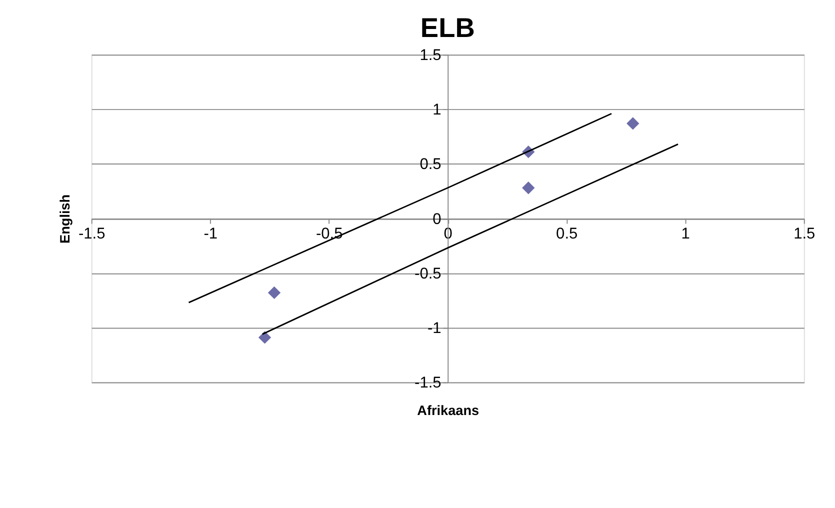 Image resolution: width=835 pixels, height=508 pixels. I want to click on y-tick-label: 0, so click(437, 219).